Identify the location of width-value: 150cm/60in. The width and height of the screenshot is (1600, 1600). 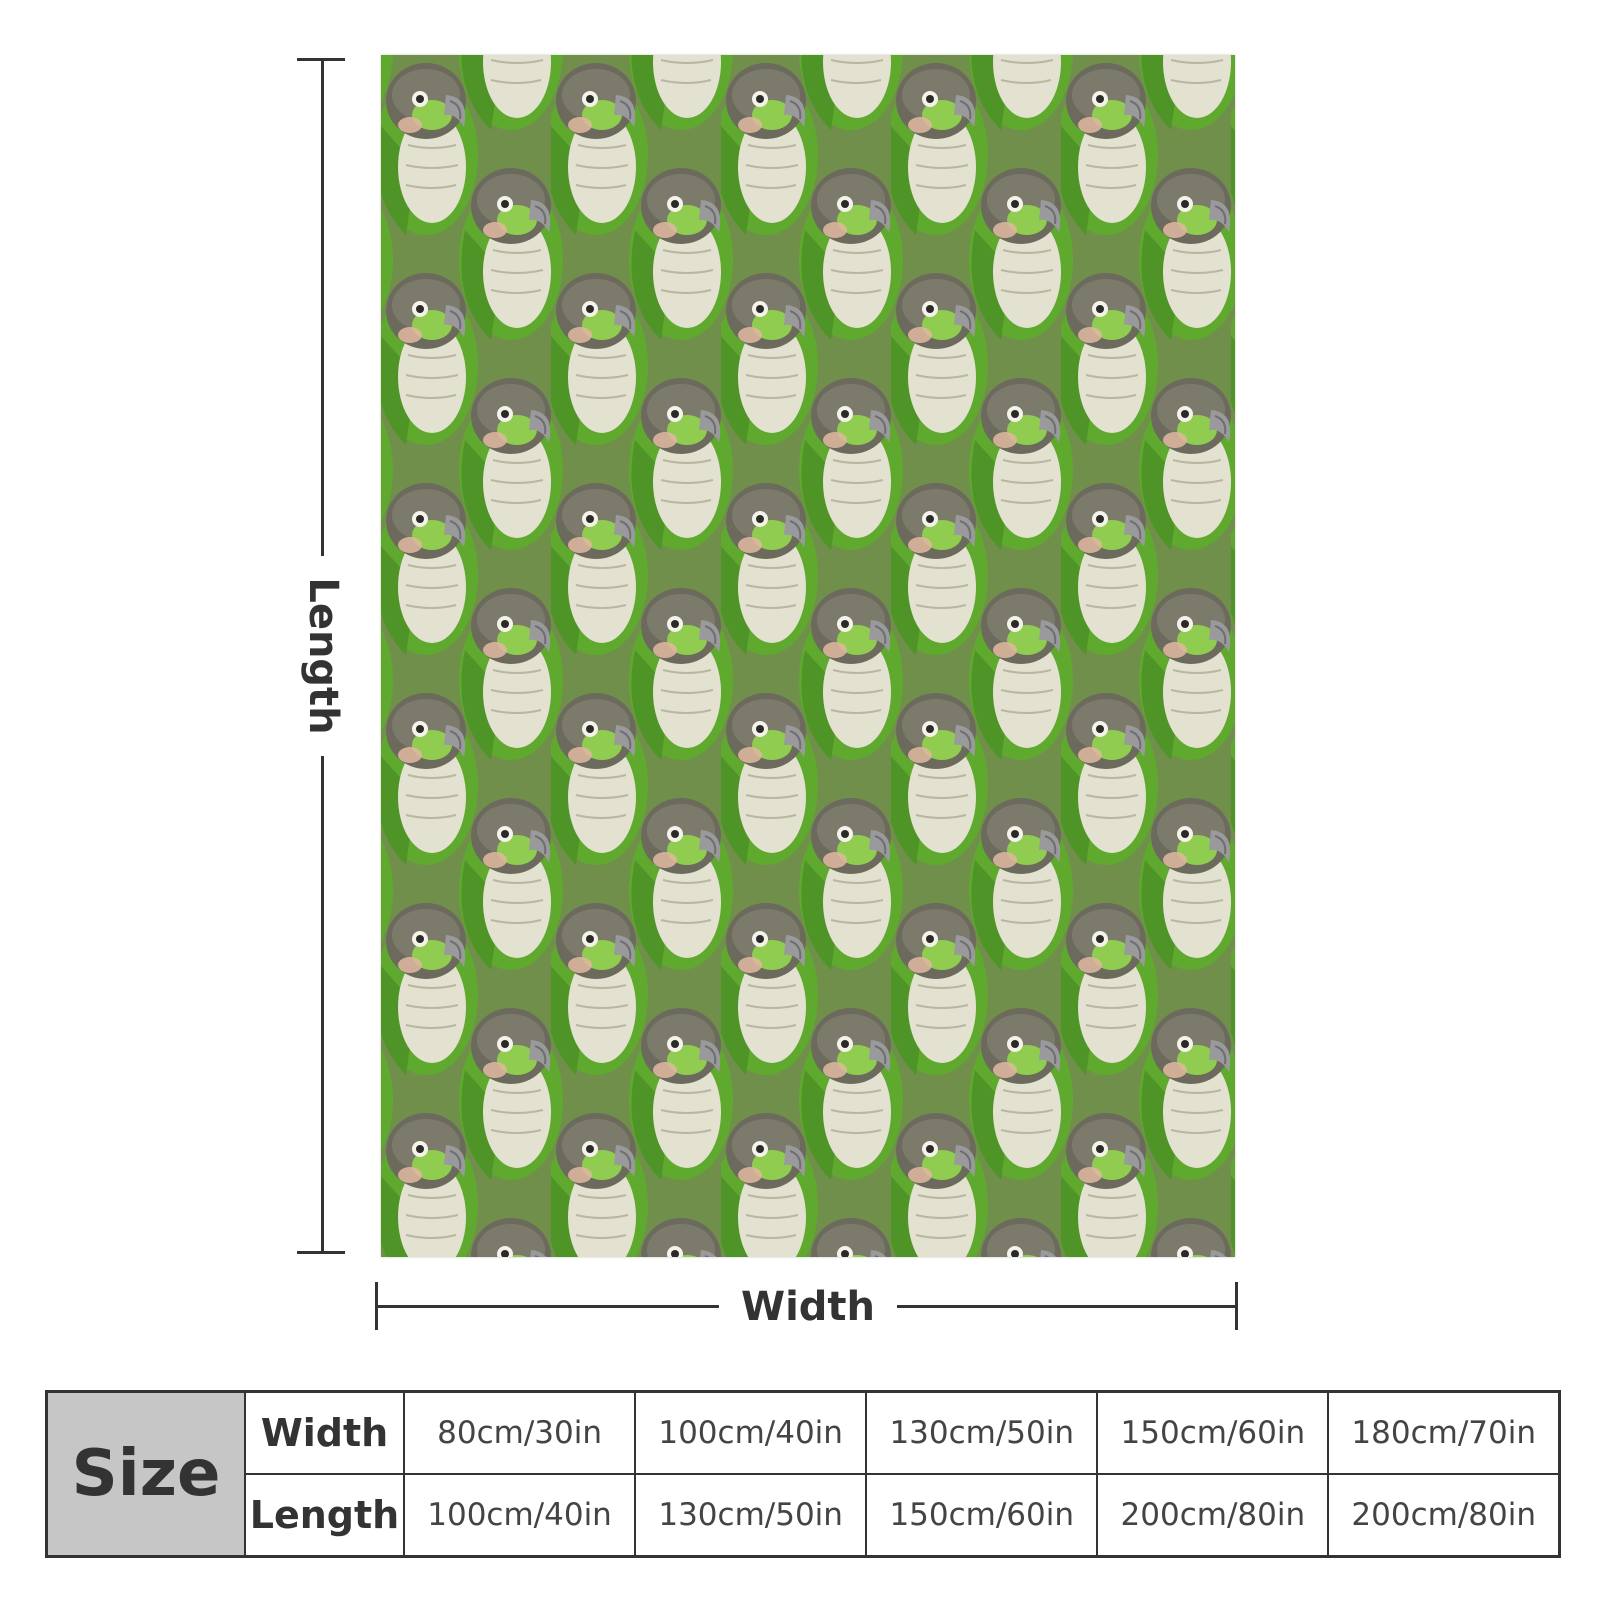
(1213, 1432).